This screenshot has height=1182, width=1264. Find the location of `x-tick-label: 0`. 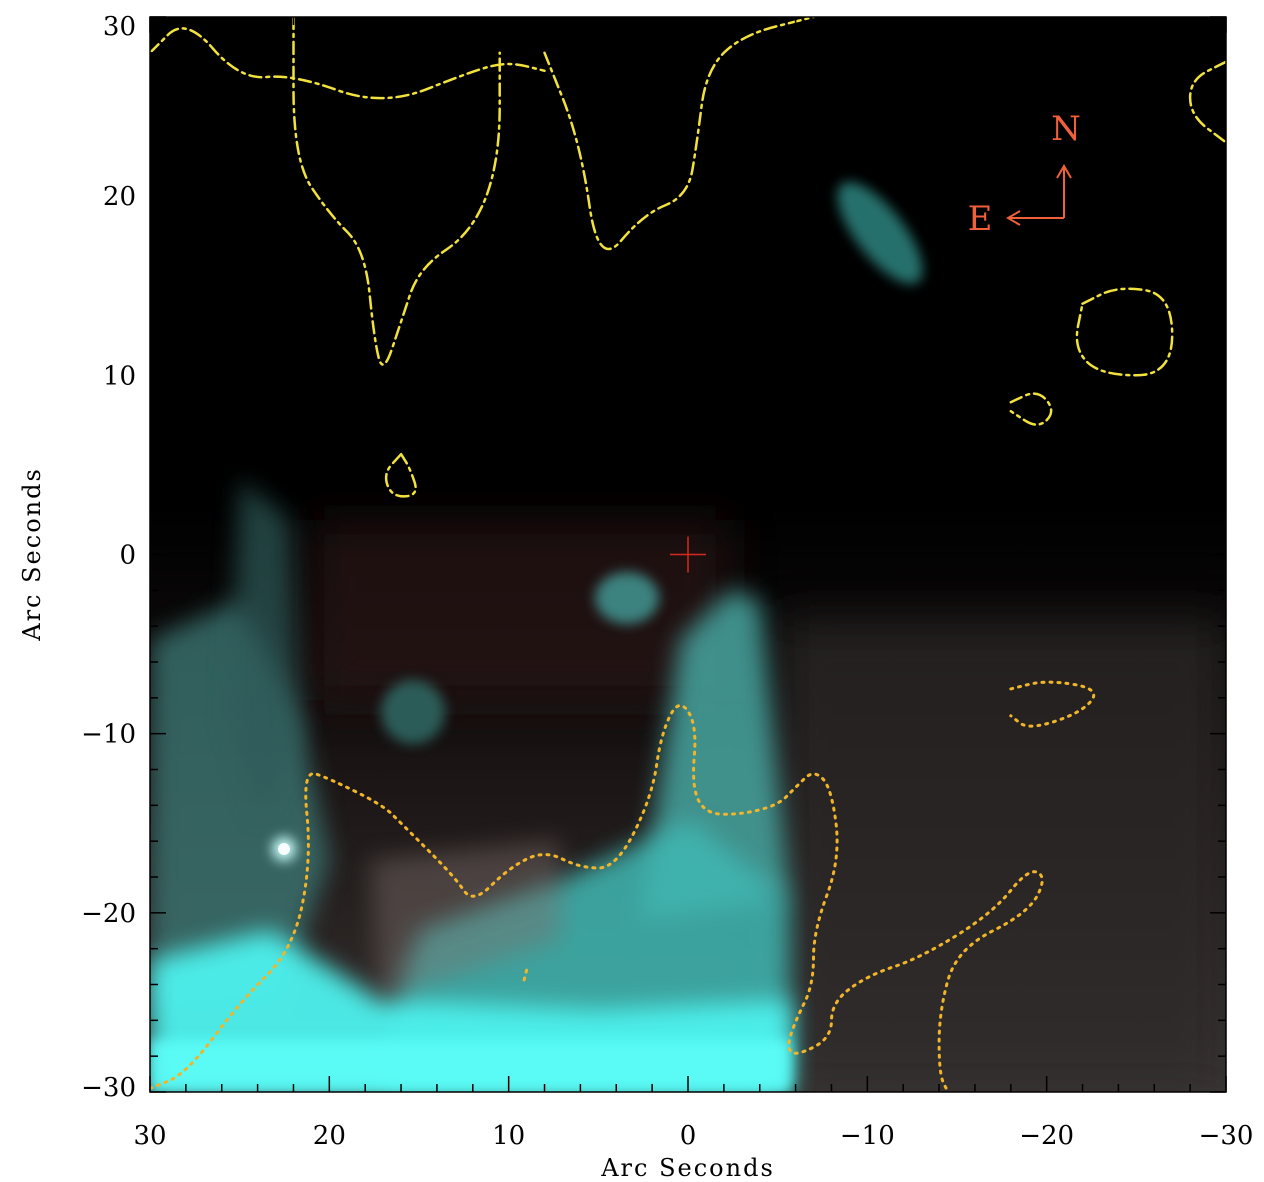

x-tick-label: 0 is located at coordinates (688, 1136).